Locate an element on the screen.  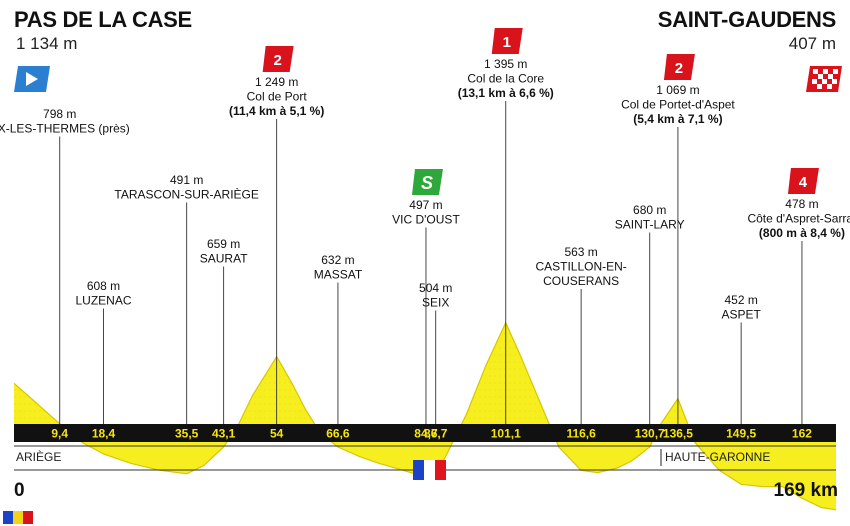
annotation-label: 632 m MASSAT is located at coordinates (338, 267).